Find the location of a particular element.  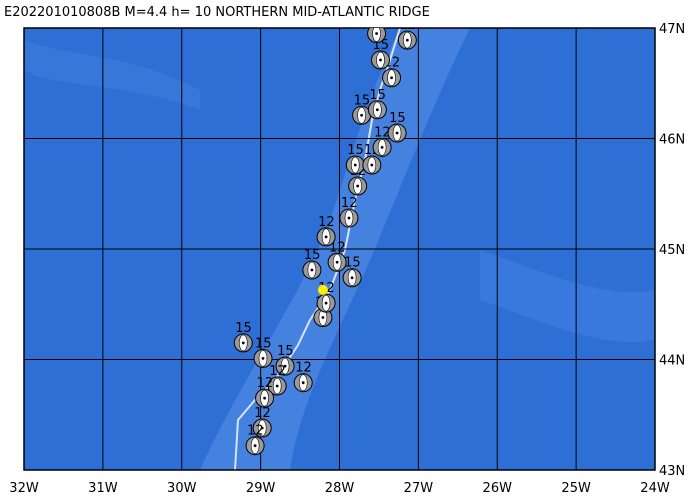

x-tick-label: 32W is located at coordinates (24, 488).